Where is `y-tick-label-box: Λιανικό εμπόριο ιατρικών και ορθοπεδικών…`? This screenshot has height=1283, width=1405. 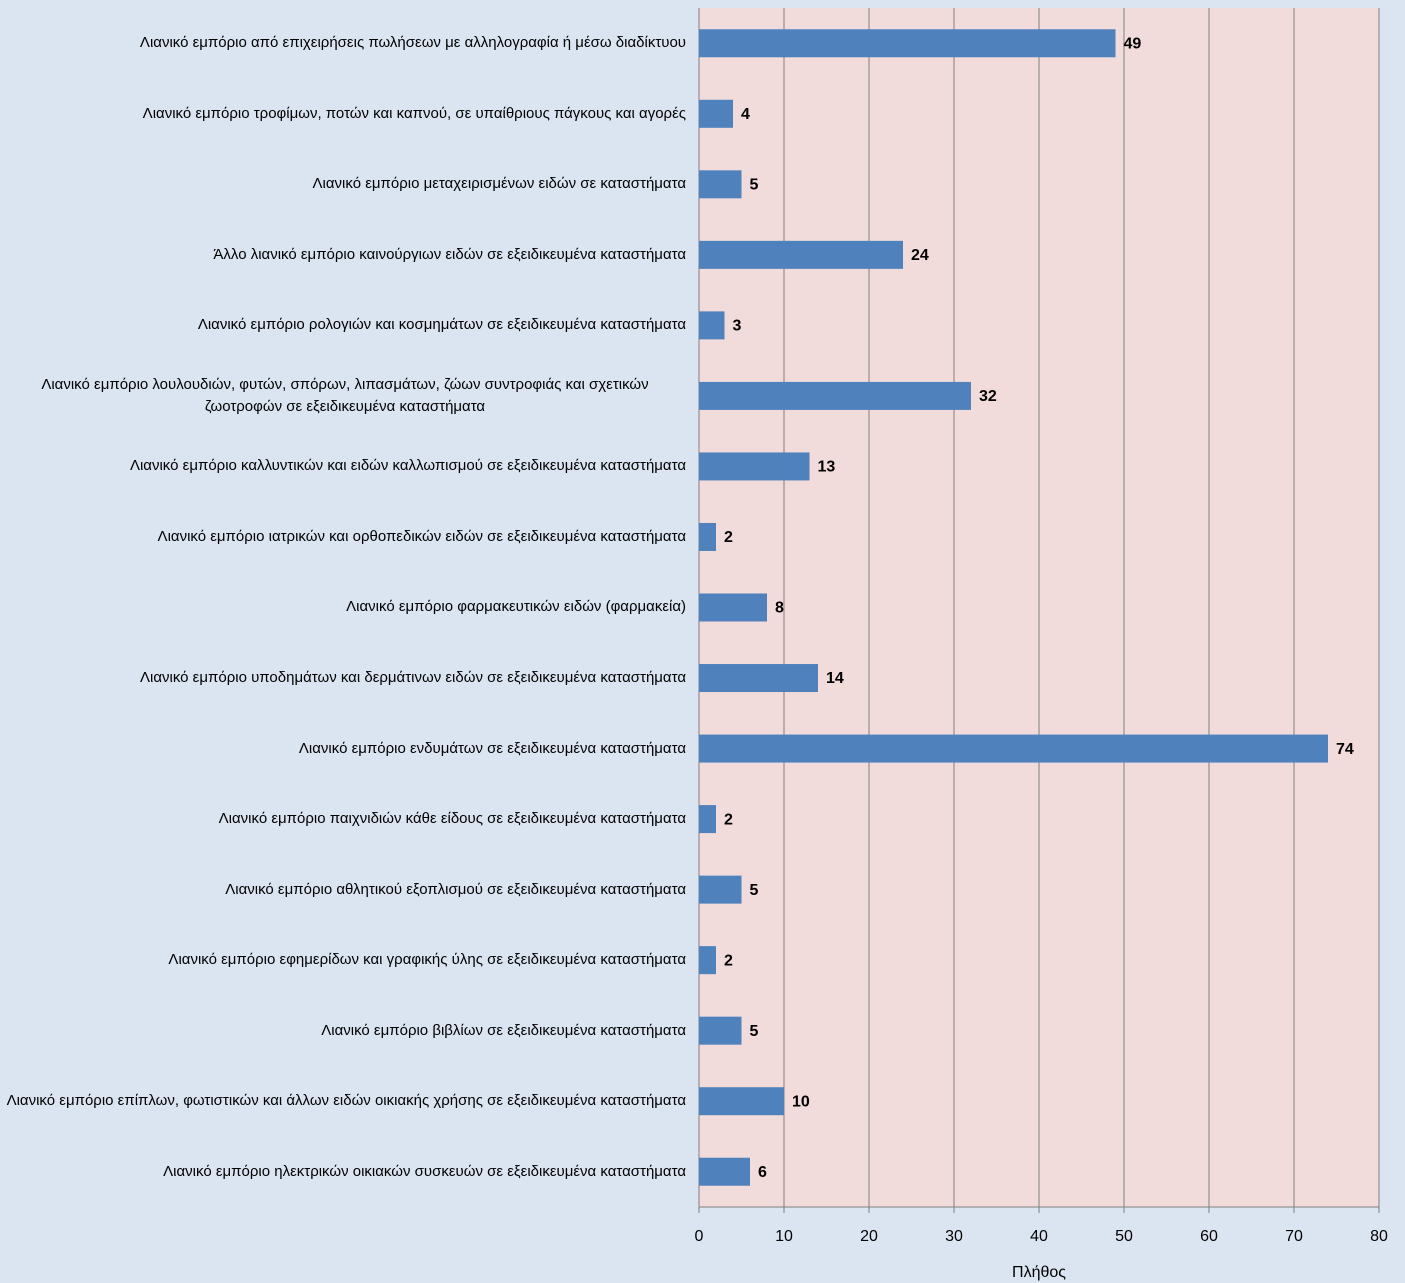 y-tick-label-box: Λιανικό εμπόριο ιατρικών και ορθοπεδικών… is located at coordinates (345, 537).